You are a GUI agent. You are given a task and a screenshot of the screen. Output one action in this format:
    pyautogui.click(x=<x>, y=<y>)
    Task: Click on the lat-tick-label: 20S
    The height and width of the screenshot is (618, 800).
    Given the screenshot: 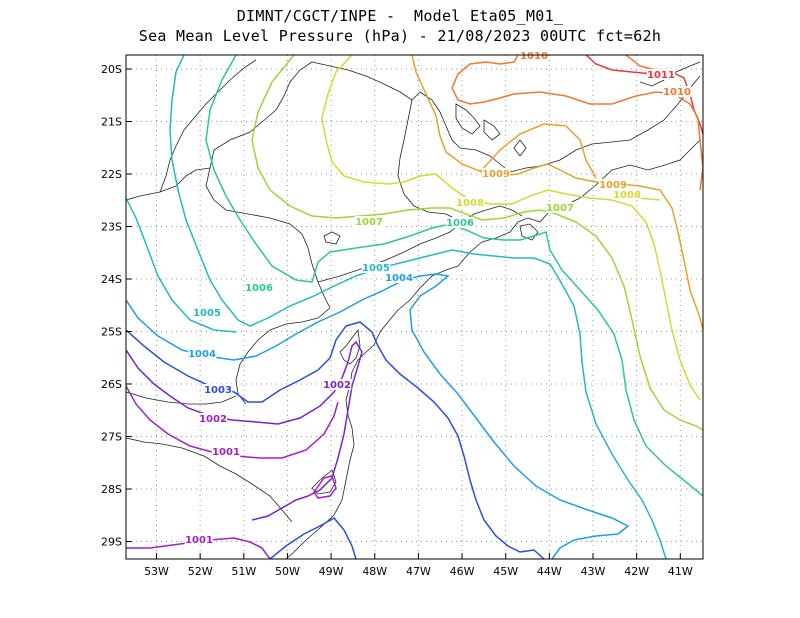 What is the action you would take?
    pyautogui.click(x=111, y=69)
    